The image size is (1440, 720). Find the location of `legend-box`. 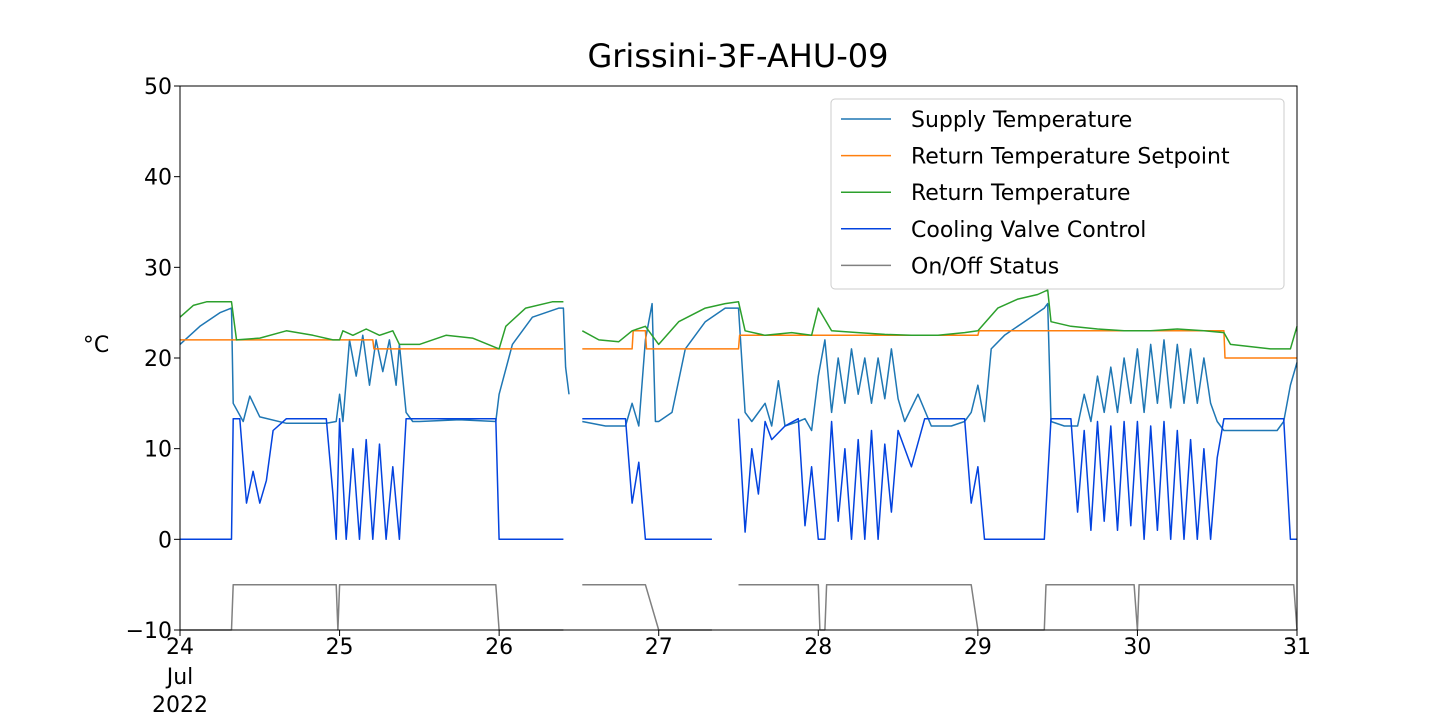

legend-box is located at coordinates (1057, 194).